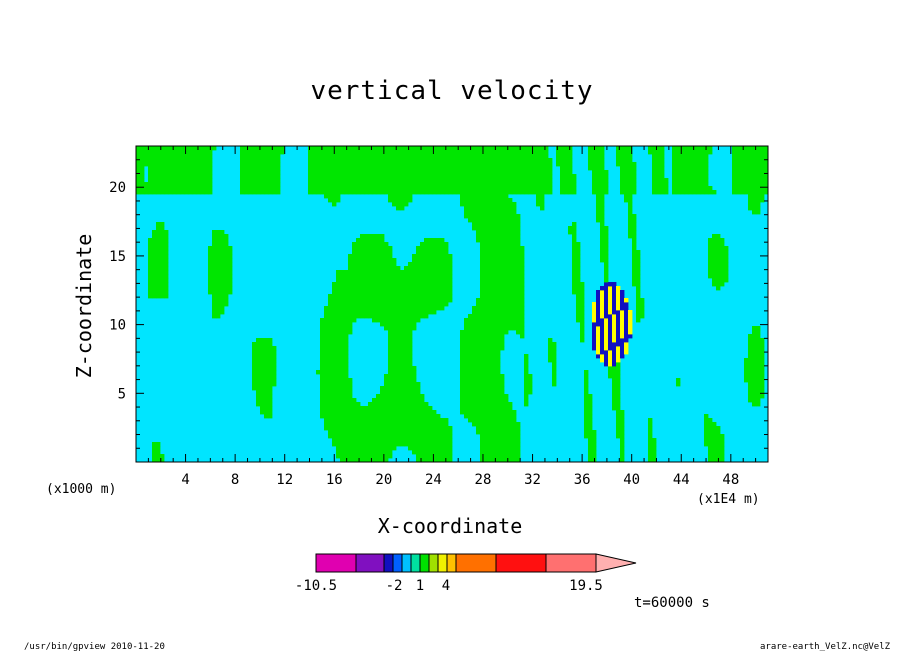 The image size is (904, 654). What do you see at coordinates (388, 563) in the screenshot?
I see `colorbar-segment` at bounding box center [388, 563].